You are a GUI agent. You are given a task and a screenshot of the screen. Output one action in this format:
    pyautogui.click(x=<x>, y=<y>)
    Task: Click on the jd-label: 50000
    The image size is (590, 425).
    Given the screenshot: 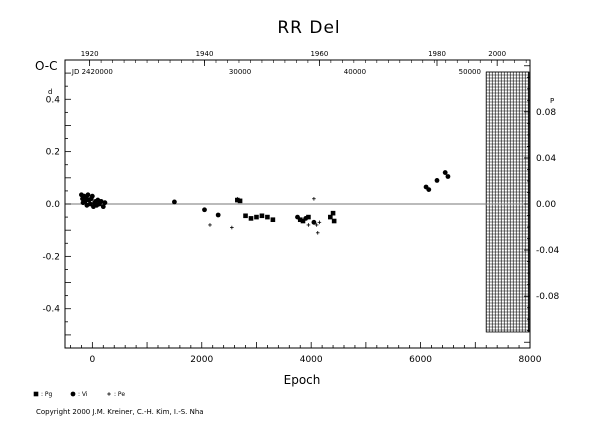 What is the action you would take?
    pyautogui.click(x=470, y=72)
    